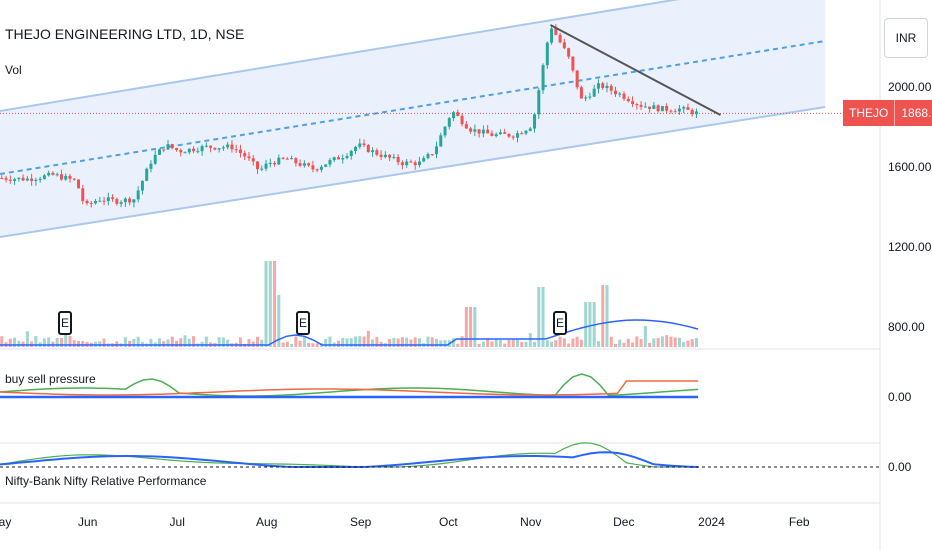  What do you see at coordinates (913, 113) in the screenshot?
I see `price-badge-value: 1868.10` at bounding box center [913, 113].